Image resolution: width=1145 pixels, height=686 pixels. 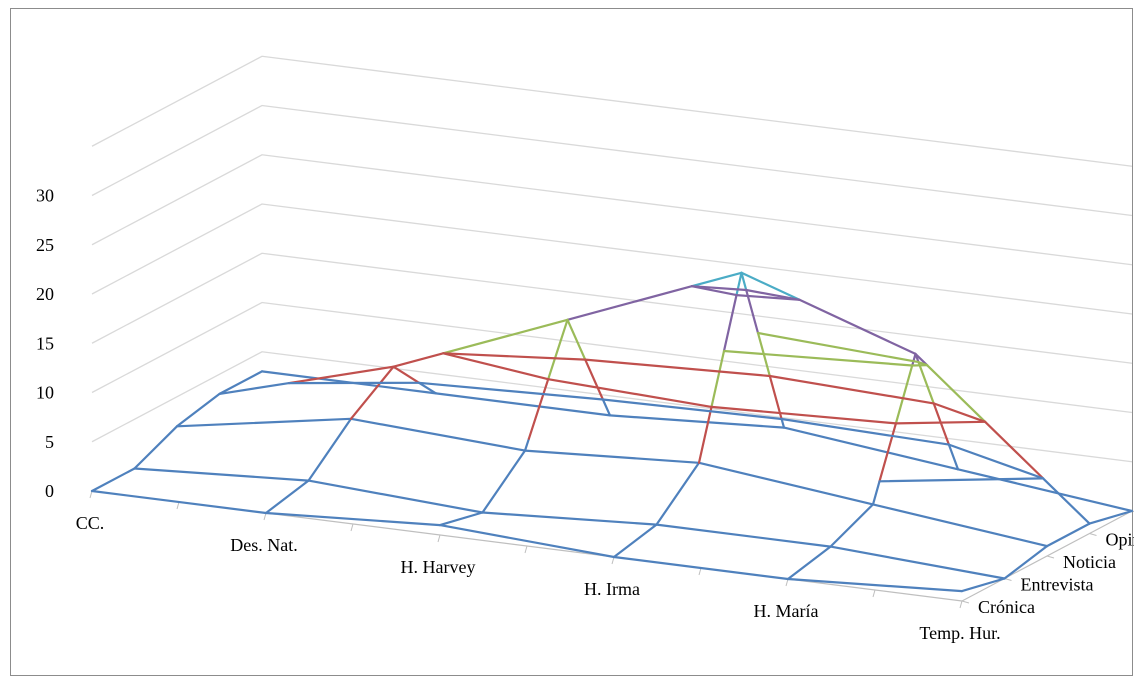 What do you see at coordinates (90, 523) in the screenshot?
I see `category-label: CC.` at bounding box center [90, 523].